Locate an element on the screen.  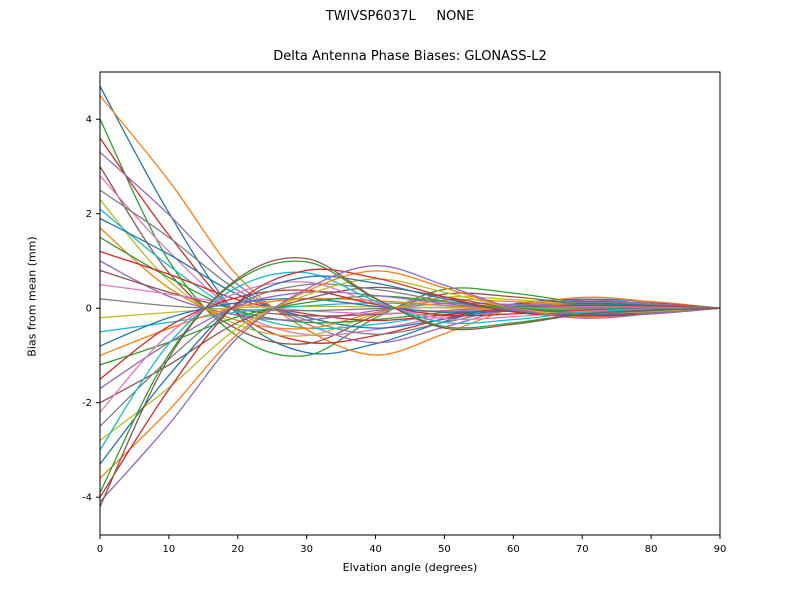
x-tick-label: 0 is located at coordinates (100, 549).